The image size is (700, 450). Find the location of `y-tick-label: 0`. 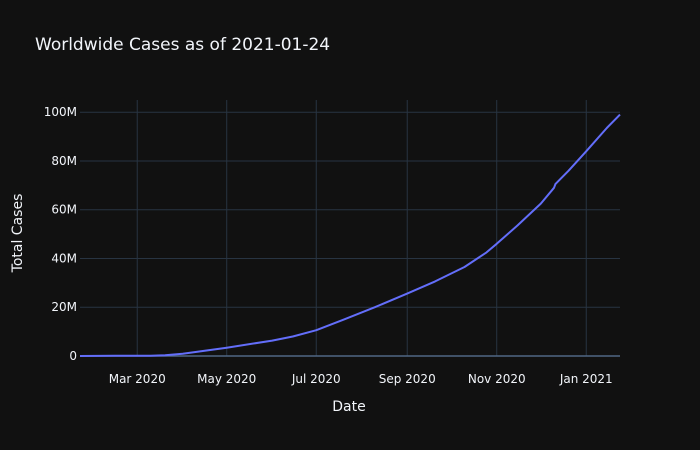

y-tick-label: 0 is located at coordinates (73, 356).